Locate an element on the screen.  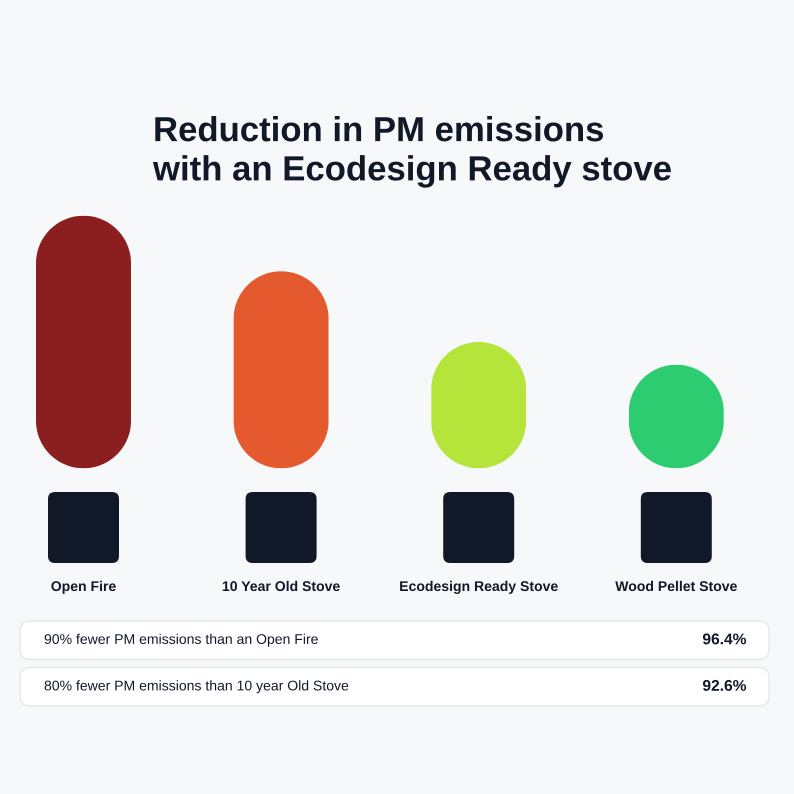
text: 90% fewer PM emissions than an Open Fire is located at coordinates (181, 640).